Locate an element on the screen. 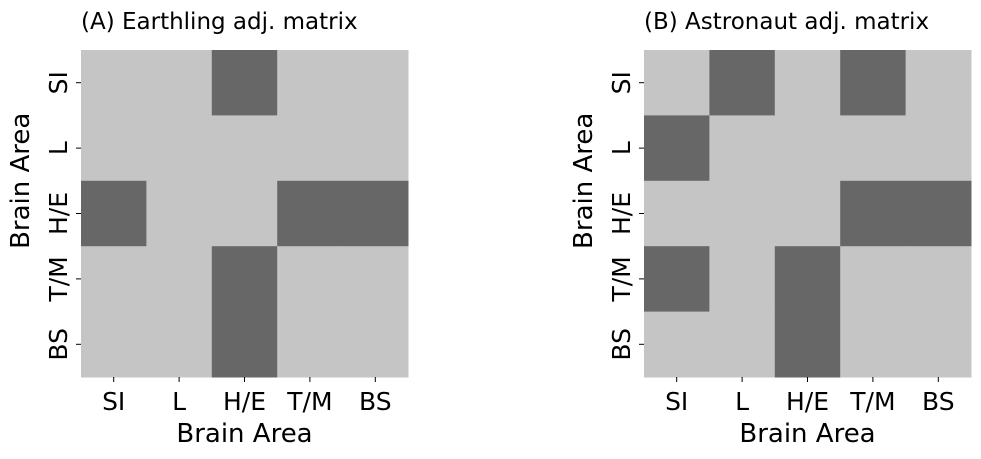 This screenshot has width=981, height=459. y-tick-label-a-4: BS is located at coordinates (58, 344).